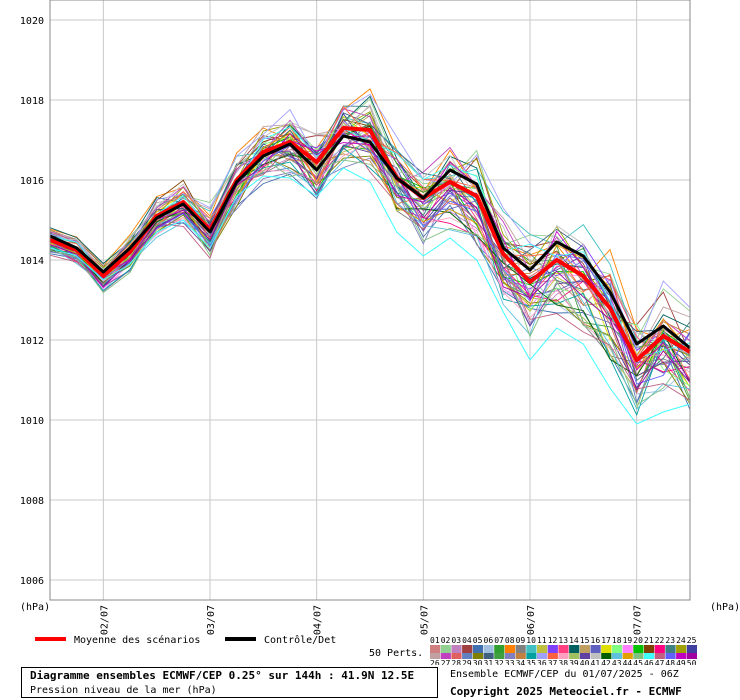  Describe the element at coordinates (563, 640) in the screenshot. I see `perturbation-number: 13` at that location.